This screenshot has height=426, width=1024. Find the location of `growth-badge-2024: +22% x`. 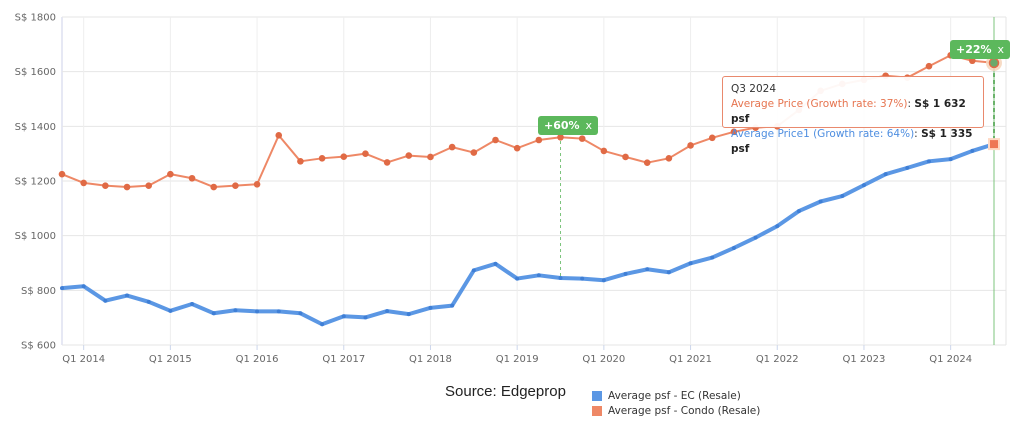

growth-badge-2024: +22% x is located at coordinates (980, 49).